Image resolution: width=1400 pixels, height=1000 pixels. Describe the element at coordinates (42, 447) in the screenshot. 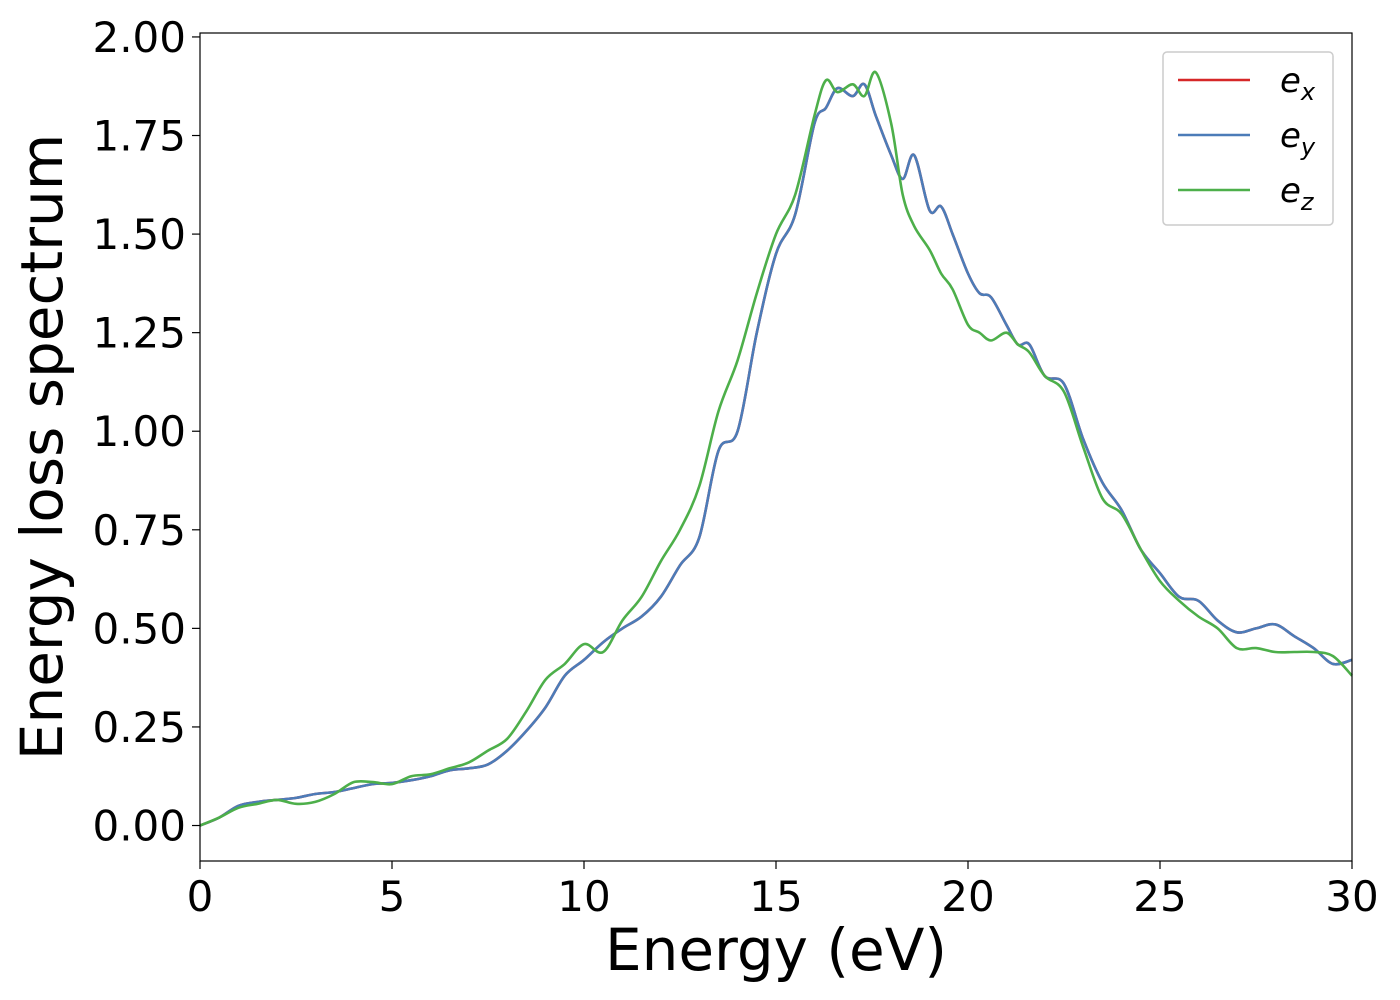

I see `y-axis-title: Energy loss spectrum` at that location.